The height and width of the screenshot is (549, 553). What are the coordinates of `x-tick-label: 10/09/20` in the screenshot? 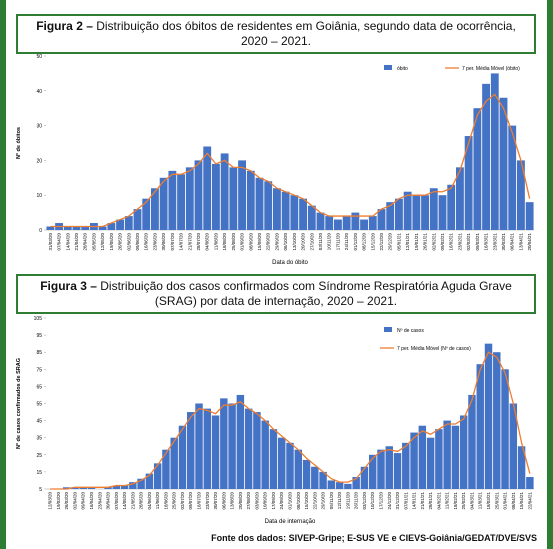 It's located at (265, 501).